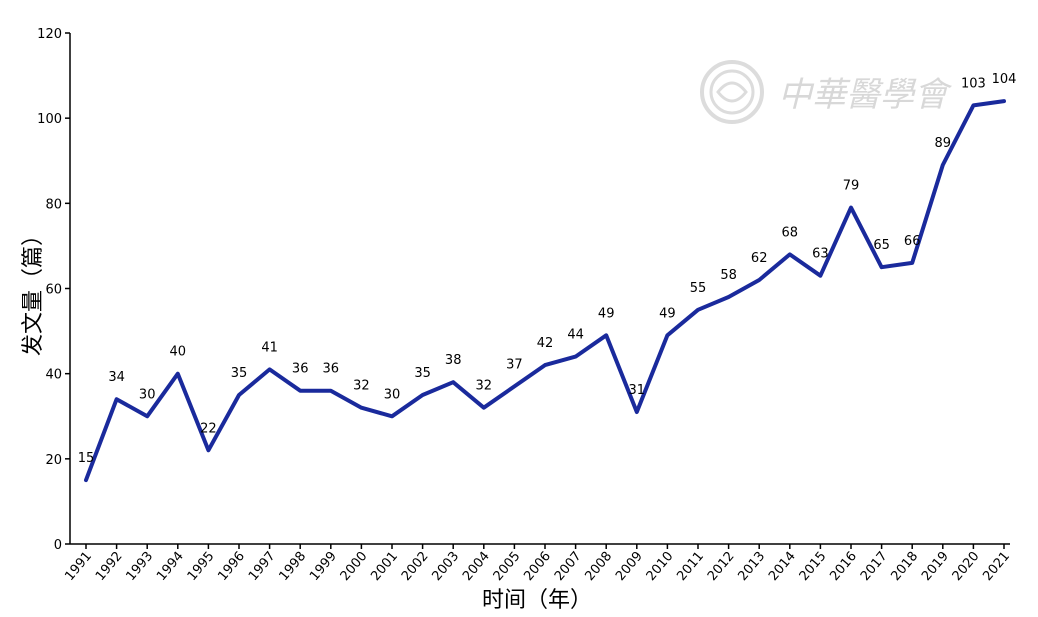  Describe the element at coordinates (323, 566) in the screenshot. I see `x-tick-label: 1999` at that location.